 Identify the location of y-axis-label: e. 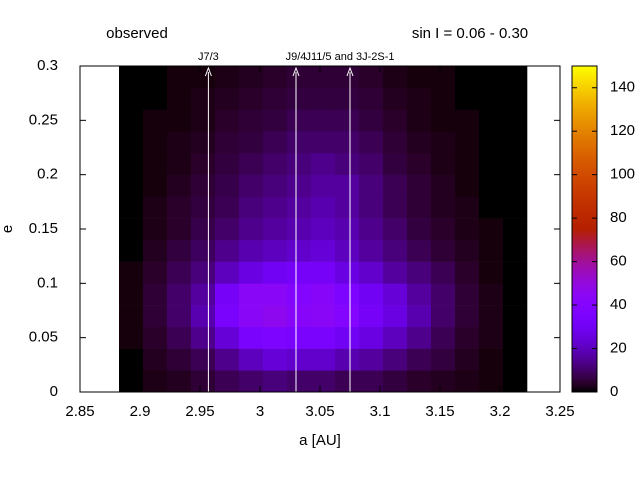
(8, 229).